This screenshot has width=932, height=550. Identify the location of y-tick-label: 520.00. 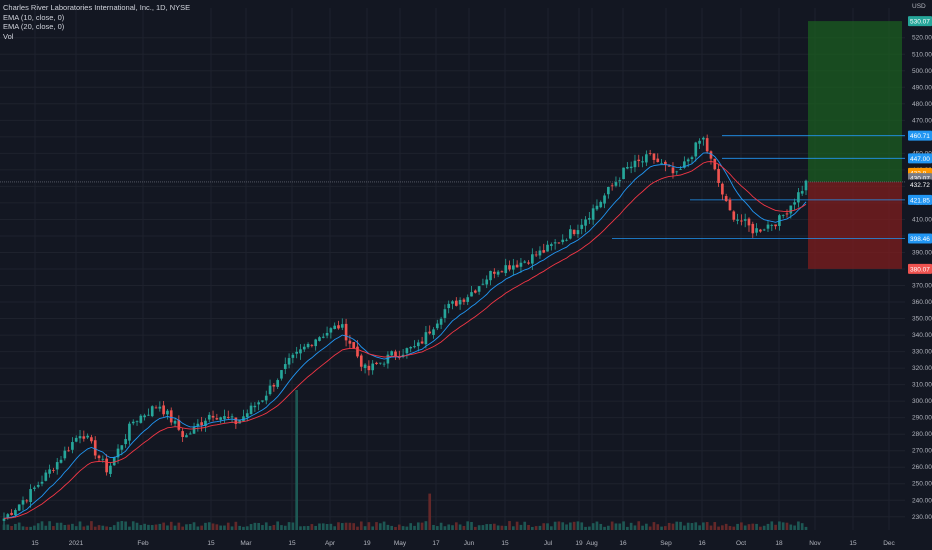
(922, 38).